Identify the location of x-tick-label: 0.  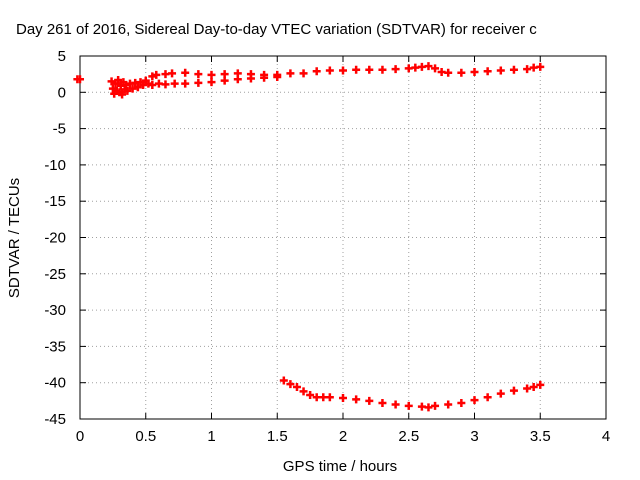
(80, 436).